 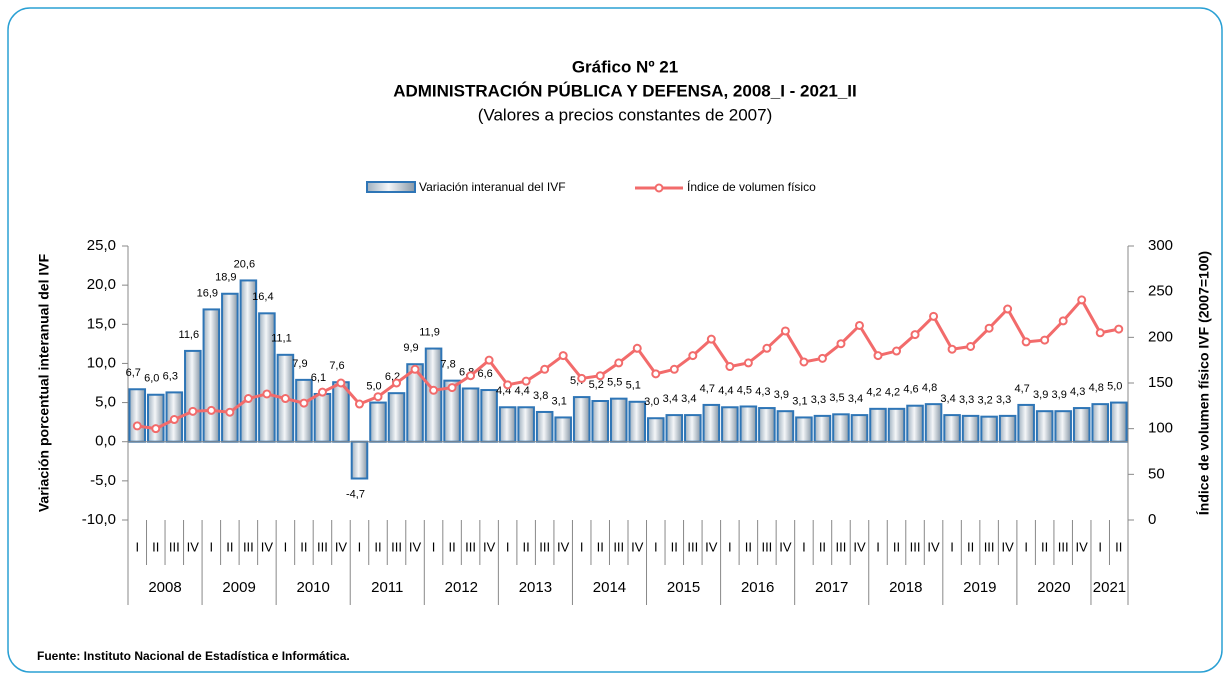 I want to click on y-axis-label: Variación porcentual interanual del IVF, so click(x=44, y=382).